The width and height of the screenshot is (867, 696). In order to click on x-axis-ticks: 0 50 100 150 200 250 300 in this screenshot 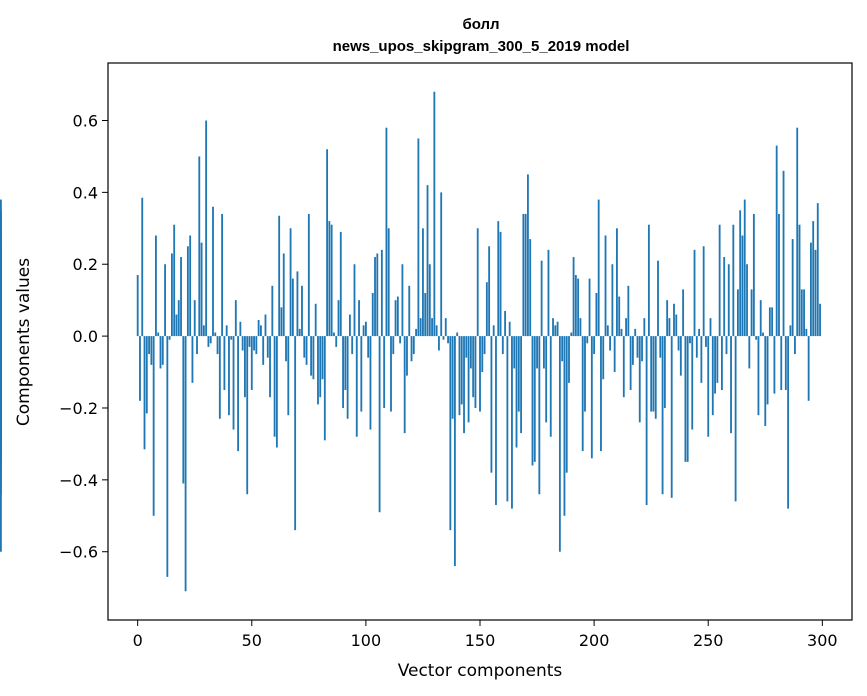, I will do `click(485, 635)`.